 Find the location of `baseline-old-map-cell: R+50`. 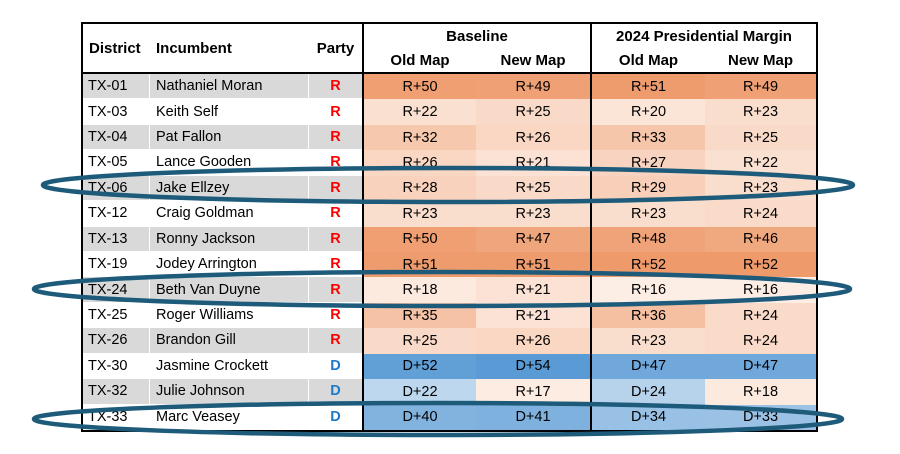

baseline-old-map-cell: R+50 is located at coordinates (419, 87).